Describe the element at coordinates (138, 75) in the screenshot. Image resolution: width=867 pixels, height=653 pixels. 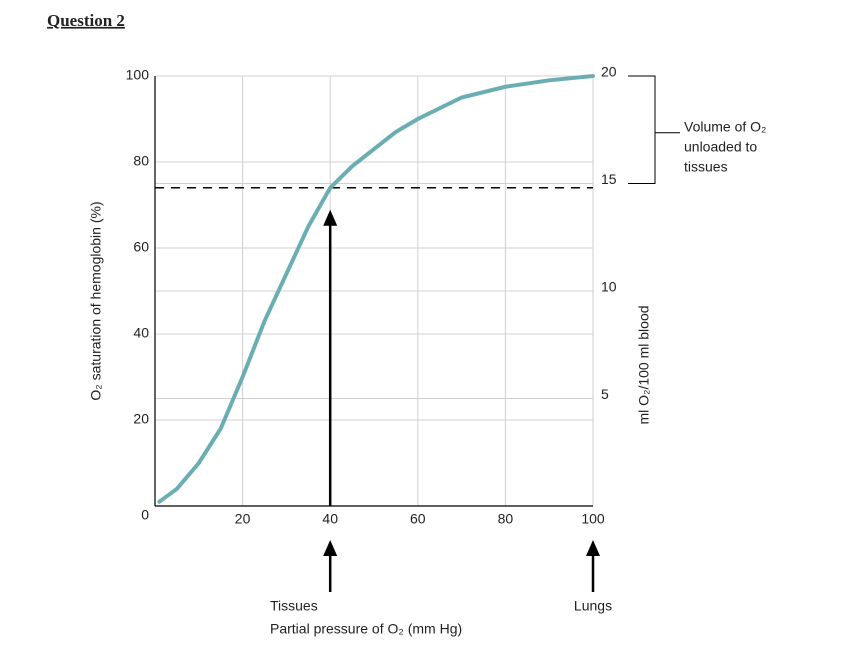
I see `y-tick-label: 100` at that location.